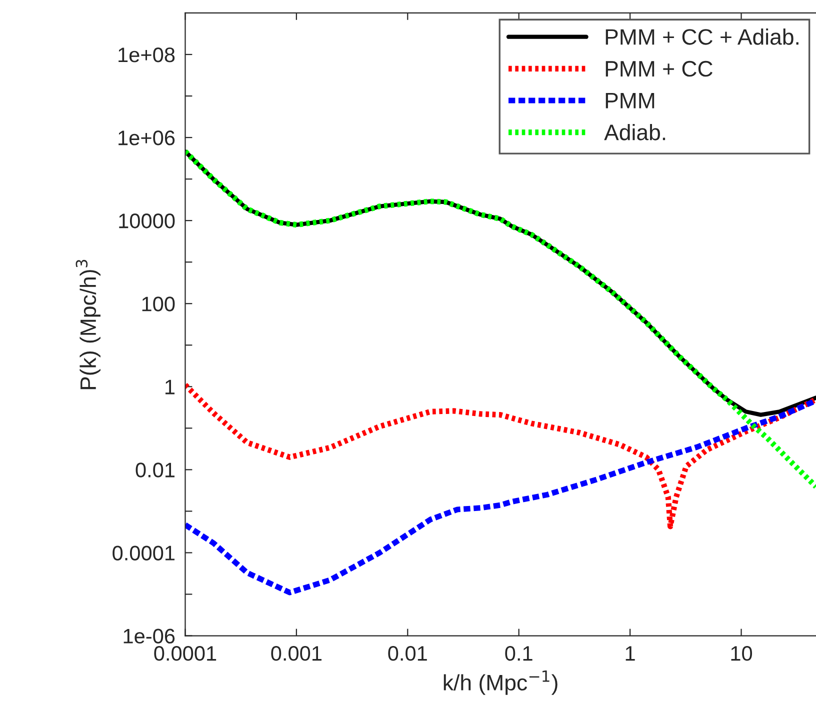 This screenshot has height=720, width=816. Describe the element at coordinates (149, 636) in the screenshot. I see `y-tick-label: 1e-06` at that location.